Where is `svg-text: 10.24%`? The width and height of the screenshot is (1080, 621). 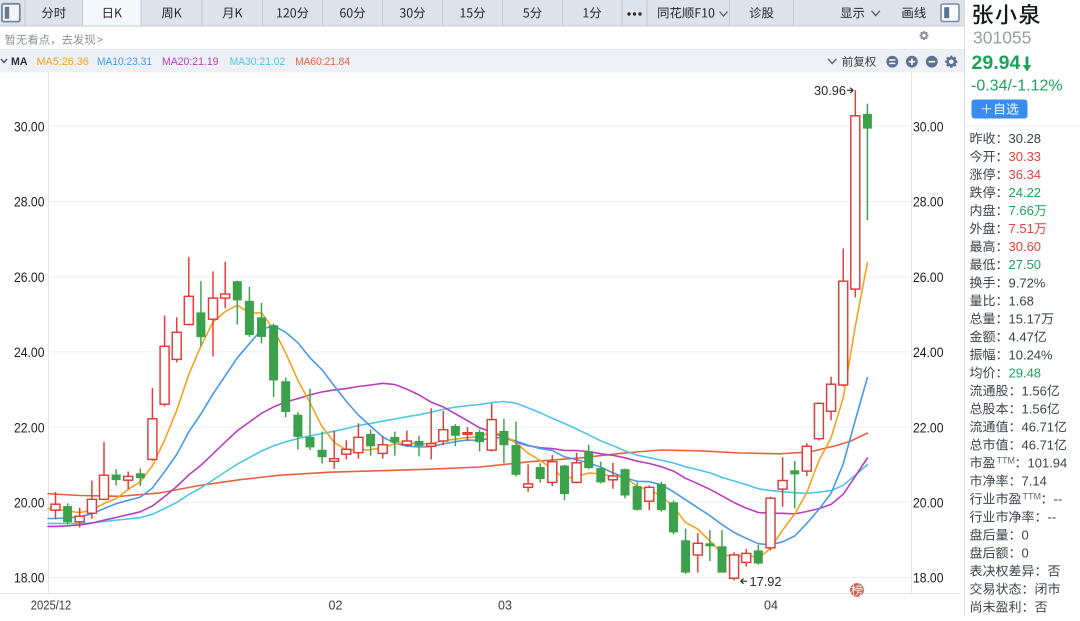 svg-text: 10.24% is located at coordinates (1031, 354).